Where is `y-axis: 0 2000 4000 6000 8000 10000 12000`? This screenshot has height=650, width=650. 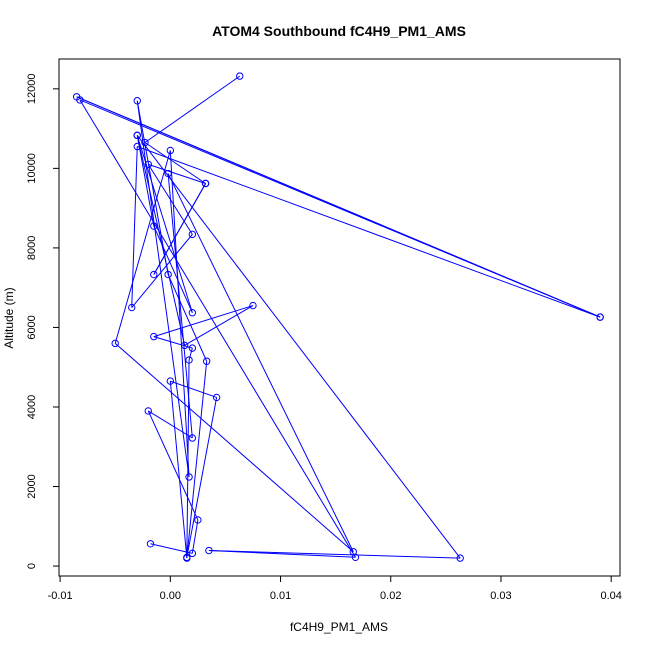
y-axis: 0 2000 4000 6000 8000 10000 12000 is located at coordinates (43, 321).